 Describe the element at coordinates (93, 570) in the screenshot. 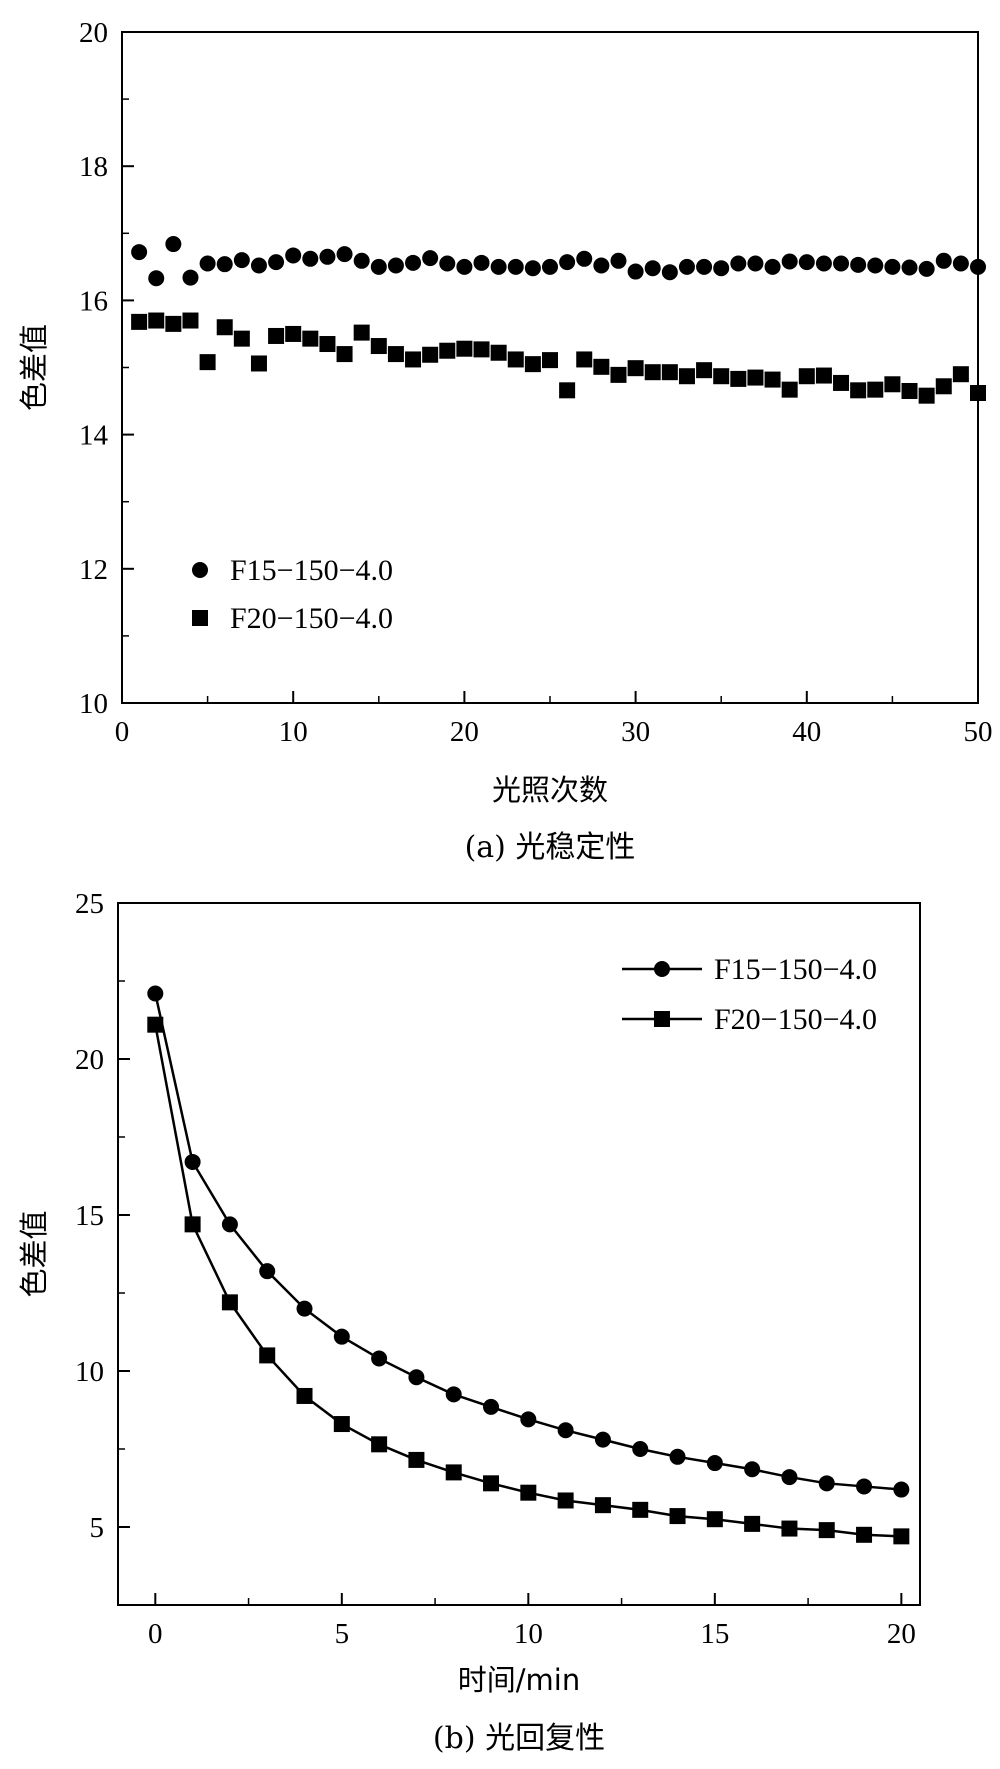

I see `y-tick-label: 12` at that location.